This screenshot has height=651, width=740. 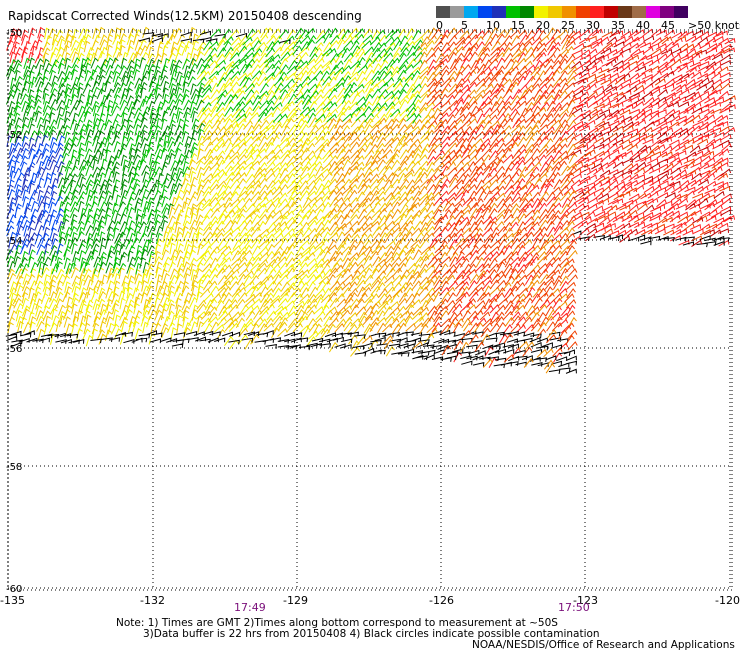 What do you see at coordinates (618, 25) in the screenshot?
I see `scale-tick-label: 35` at bounding box center [618, 25].